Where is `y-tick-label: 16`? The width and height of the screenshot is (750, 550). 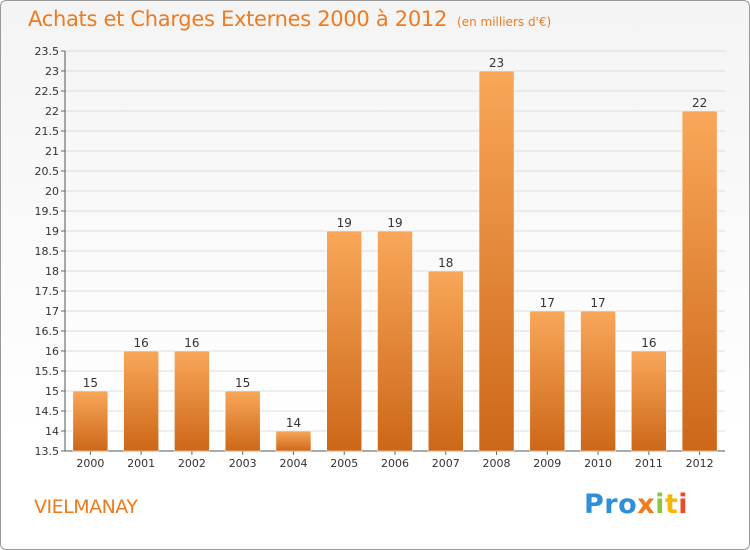
y-tick-label: 16 is located at coordinates (52, 351).